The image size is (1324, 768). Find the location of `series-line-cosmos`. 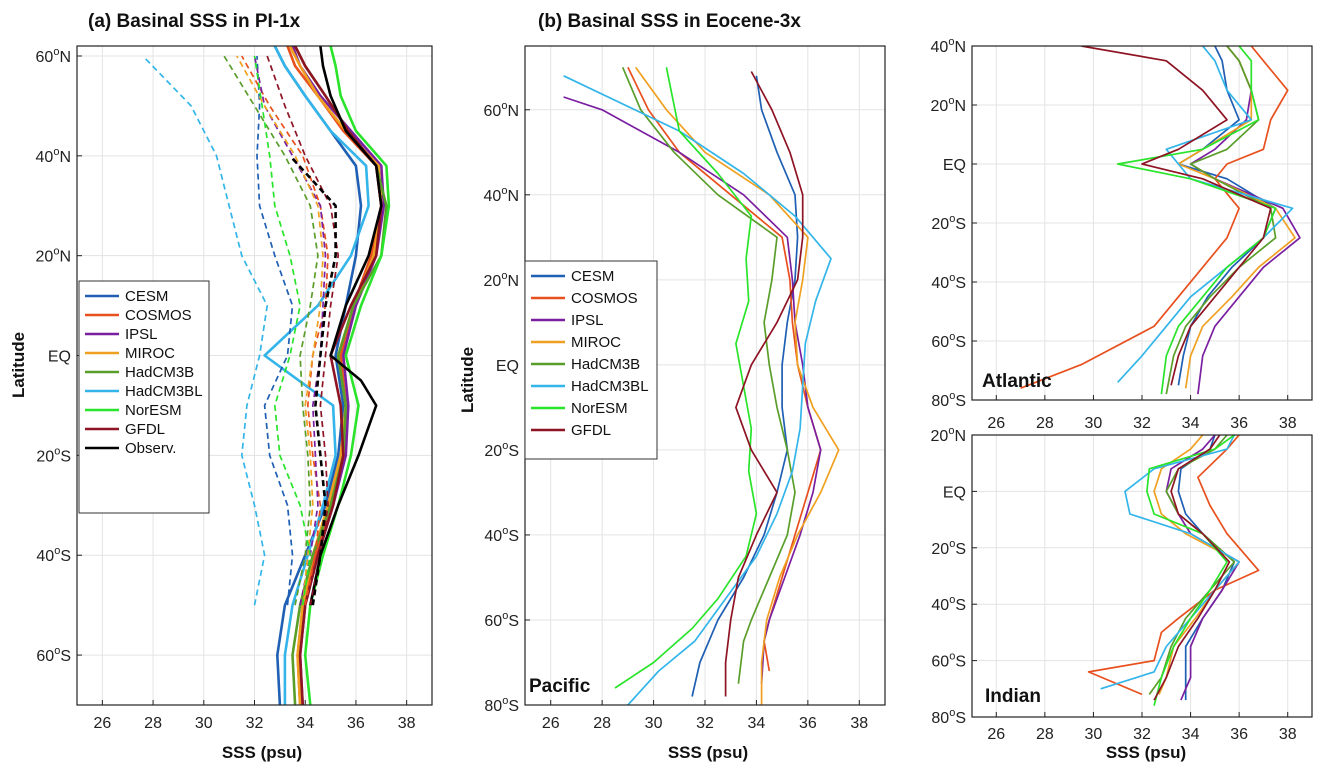

series-line-cosmos is located at coordinates (1154, 217).